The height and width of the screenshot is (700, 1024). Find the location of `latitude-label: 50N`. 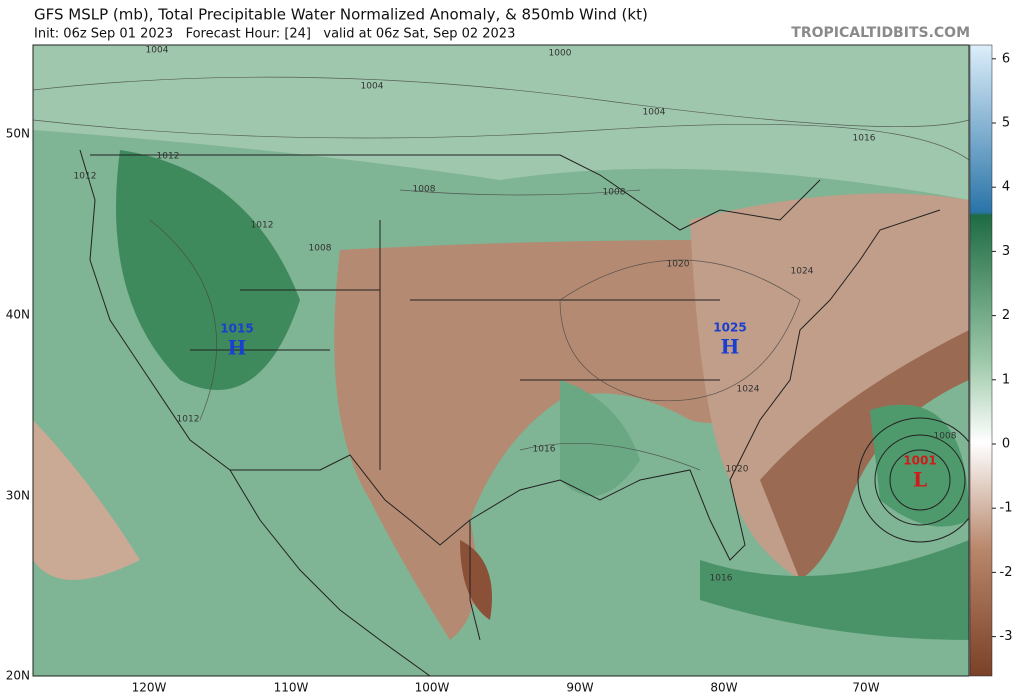

latitude-label: 50N is located at coordinates (18, 134).